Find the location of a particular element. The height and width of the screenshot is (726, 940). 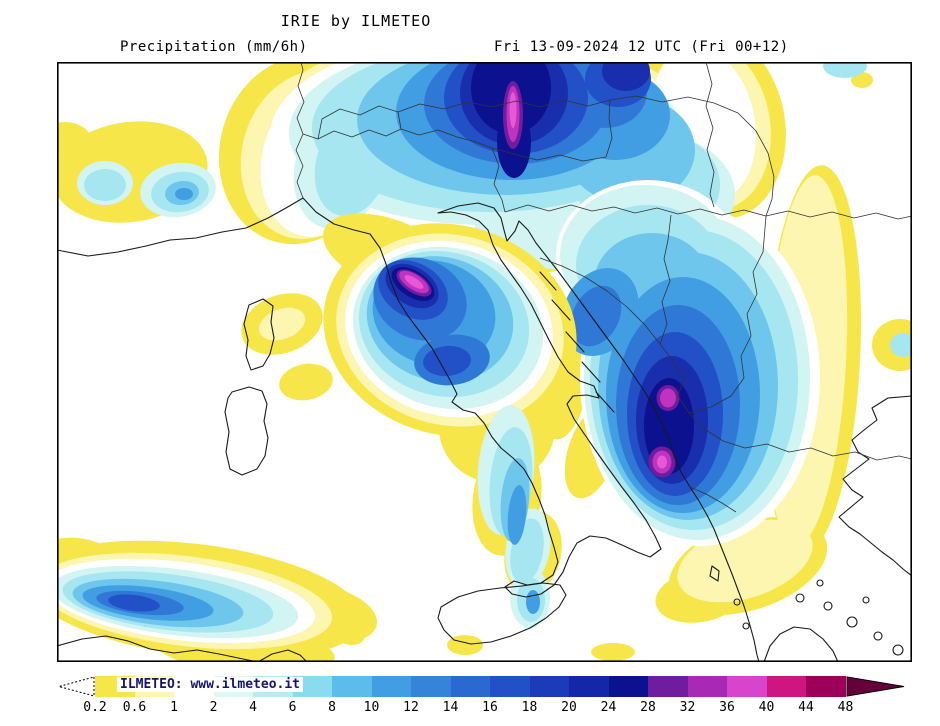

page-title: IRIE by ILMETEO is located at coordinates (356, 21).